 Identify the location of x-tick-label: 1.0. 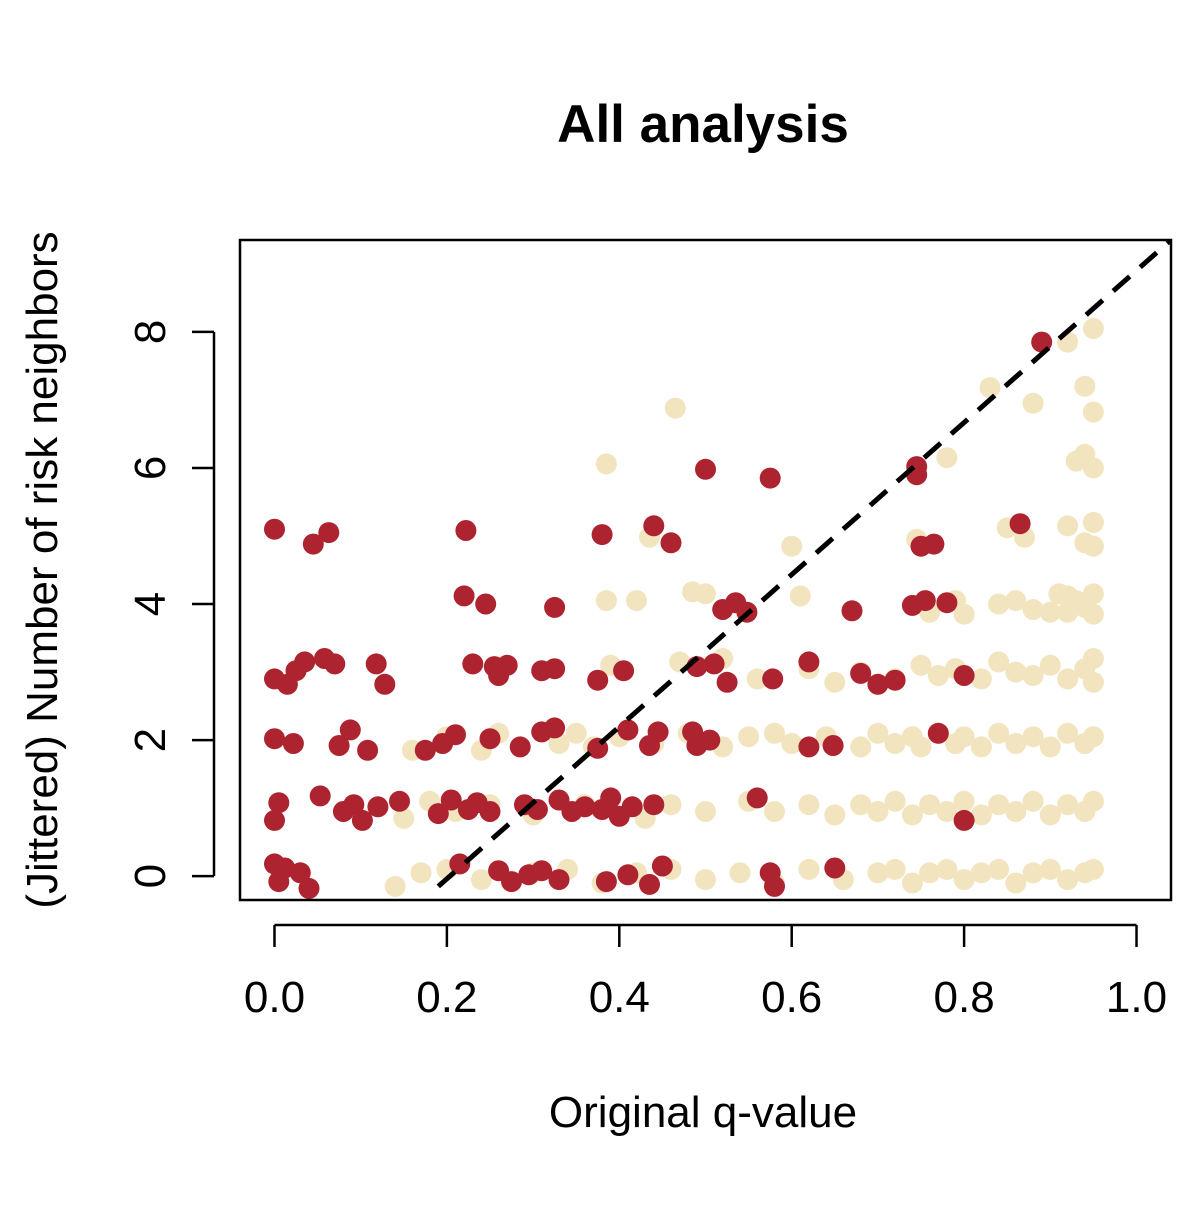
(1136, 997).